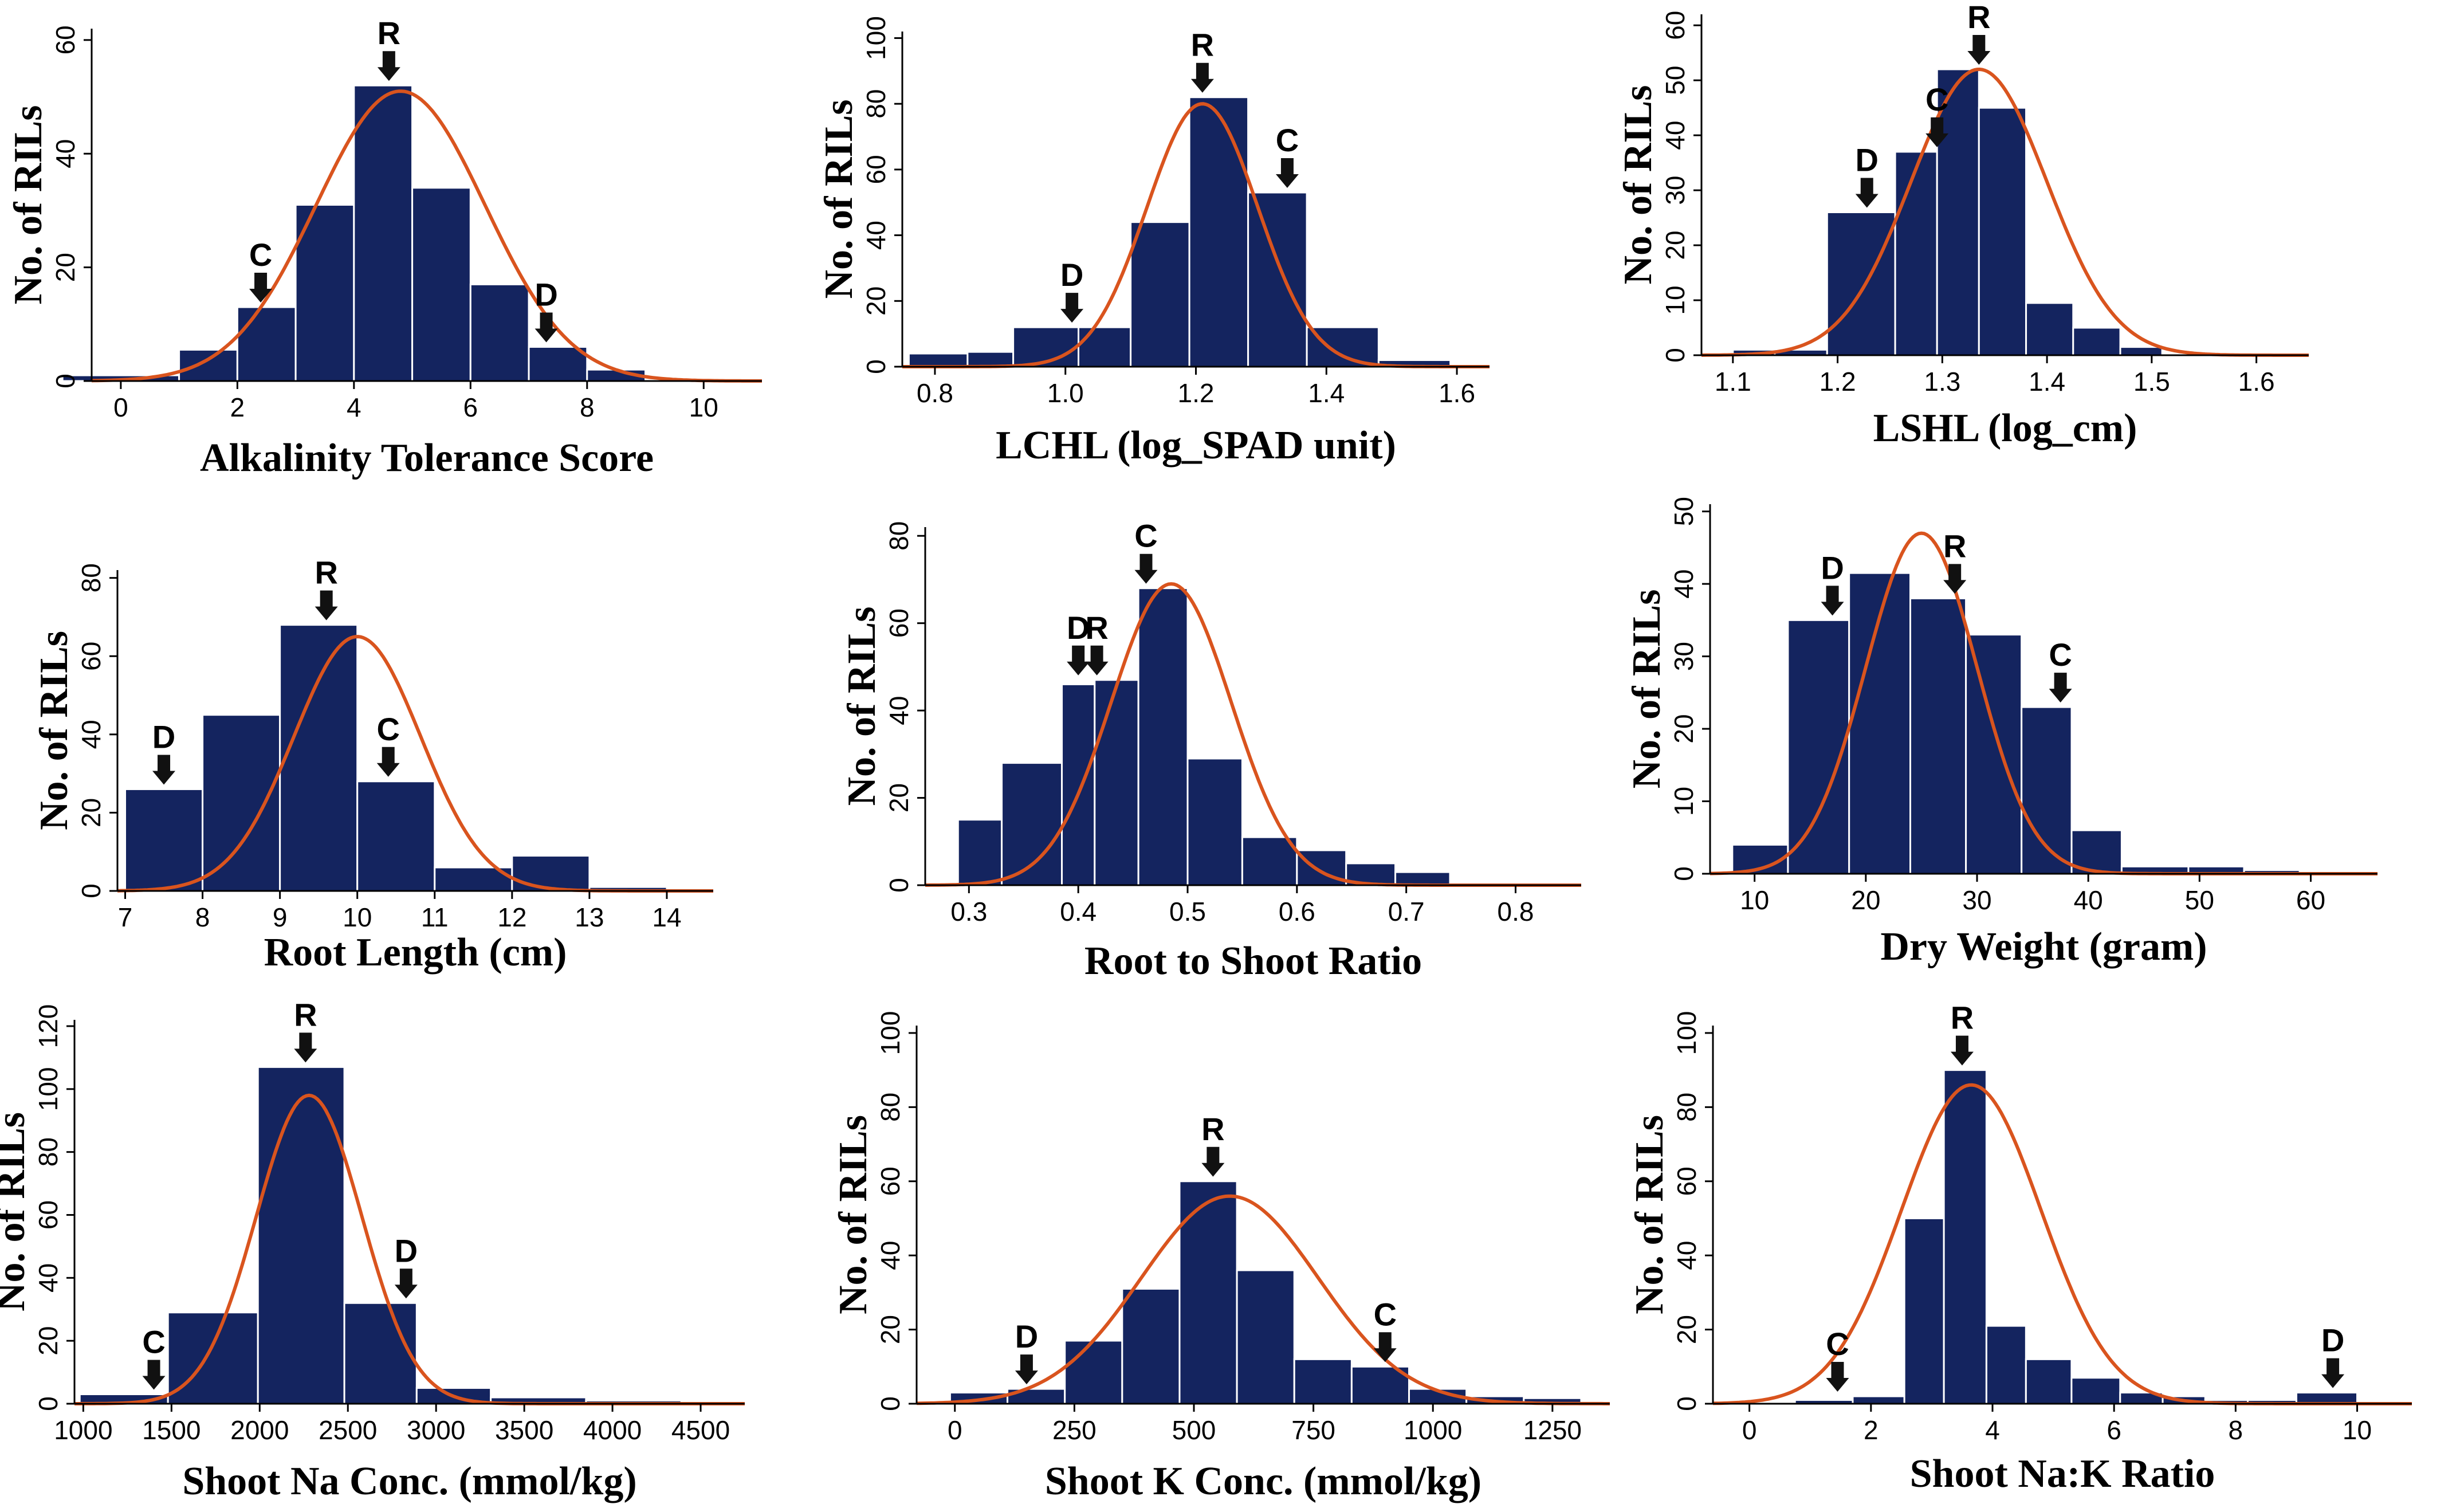 The image size is (2464, 1512). What do you see at coordinates (125, 917) in the screenshot?
I see `x-tick-label: 7` at bounding box center [125, 917].